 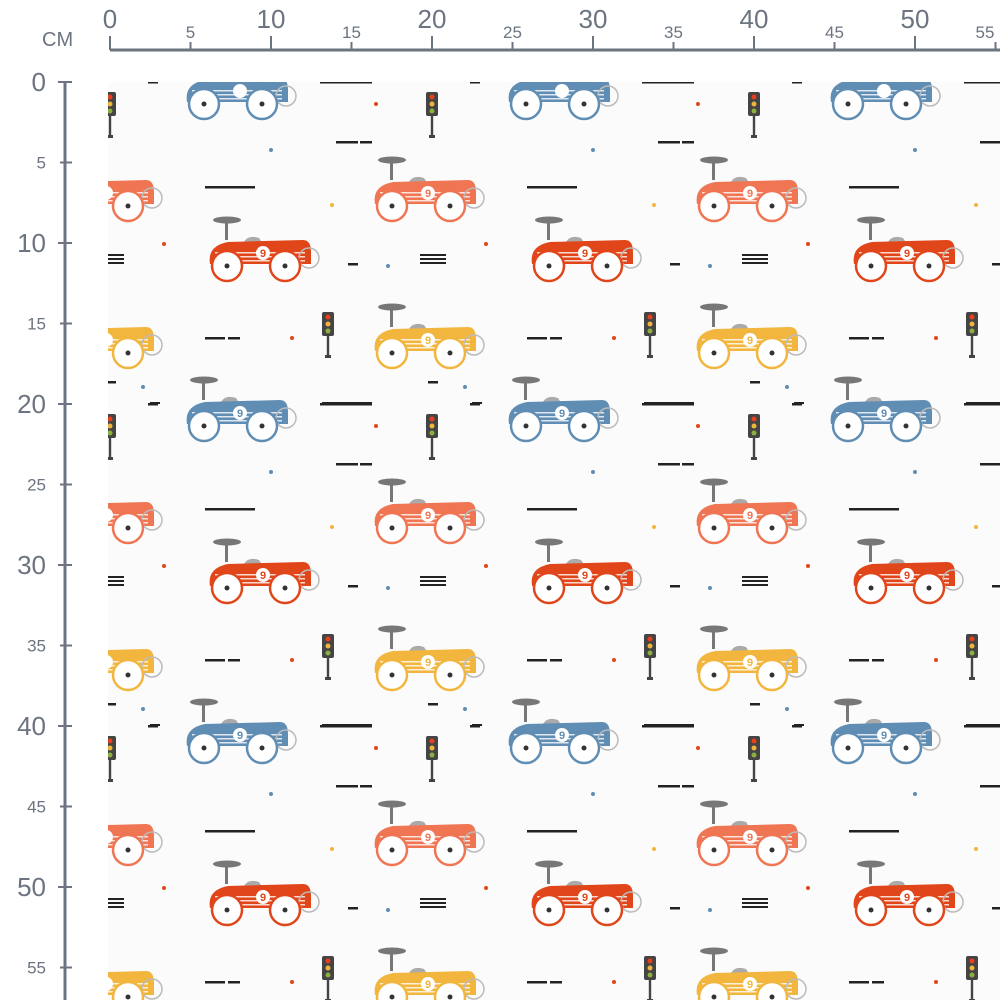 What do you see at coordinates (31, 565) in the screenshot?
I see `left-ruler-label: 30` at bounding box center [31, 565].